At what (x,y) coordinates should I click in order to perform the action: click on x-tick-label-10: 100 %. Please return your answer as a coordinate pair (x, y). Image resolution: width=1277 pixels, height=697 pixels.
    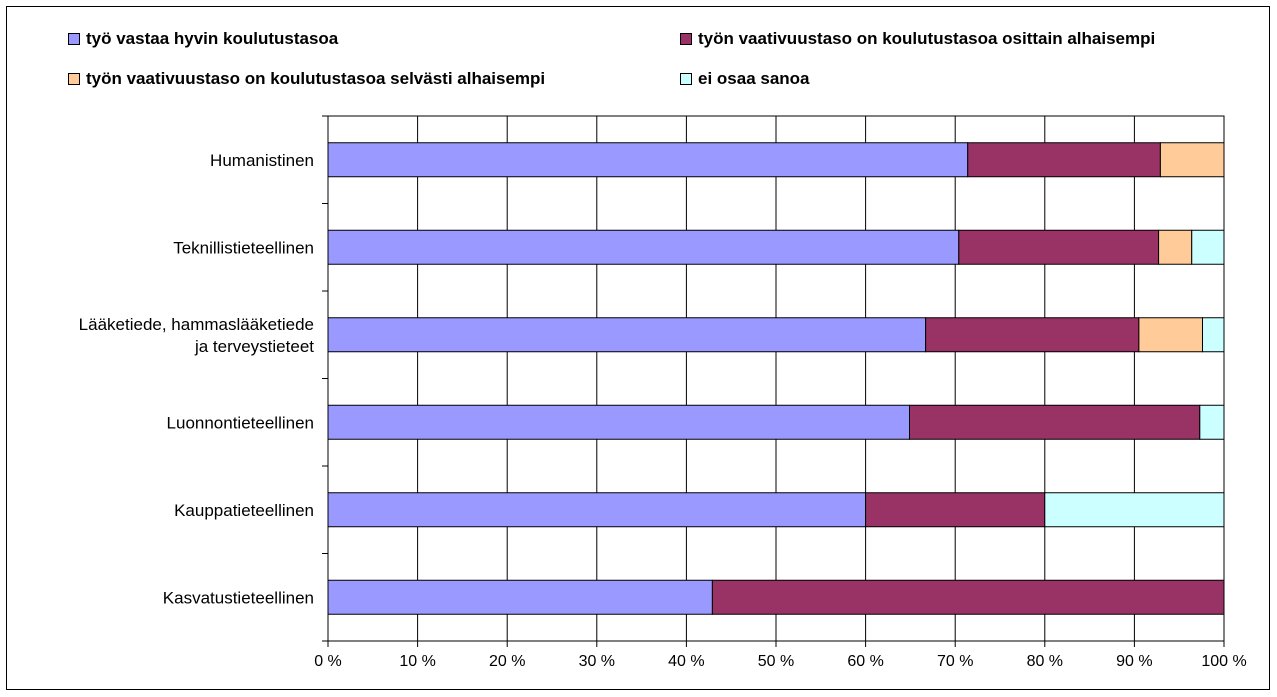
    Looking at the image, I should click on (1223, 661).